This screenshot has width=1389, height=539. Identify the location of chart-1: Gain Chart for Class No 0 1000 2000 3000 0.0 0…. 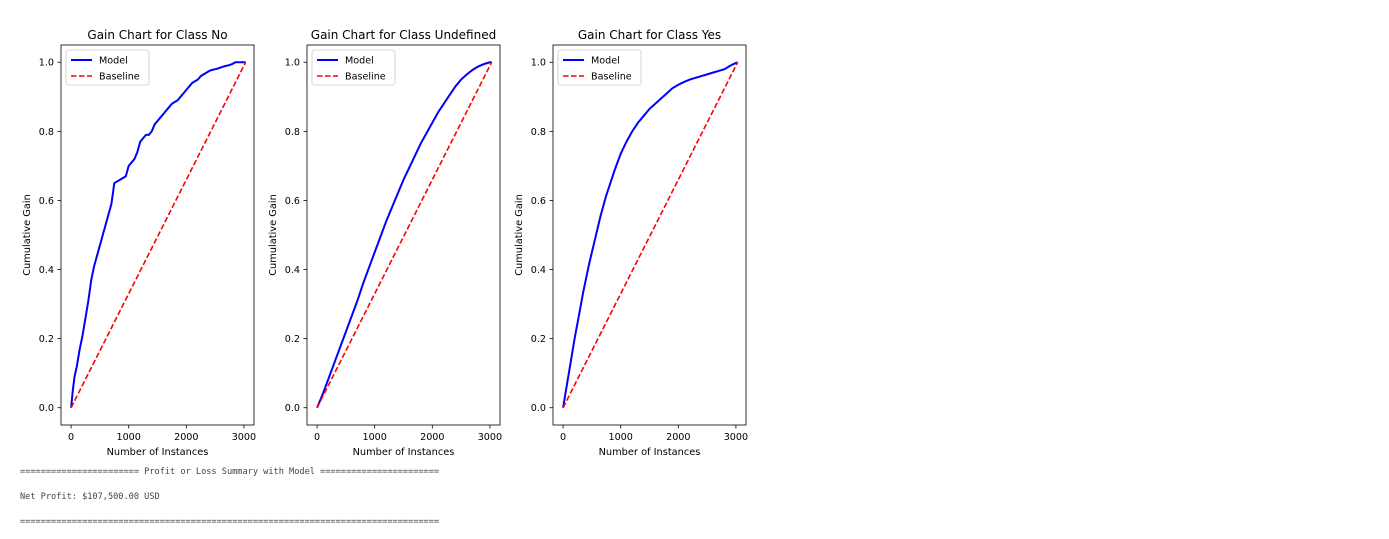
(139, 243).